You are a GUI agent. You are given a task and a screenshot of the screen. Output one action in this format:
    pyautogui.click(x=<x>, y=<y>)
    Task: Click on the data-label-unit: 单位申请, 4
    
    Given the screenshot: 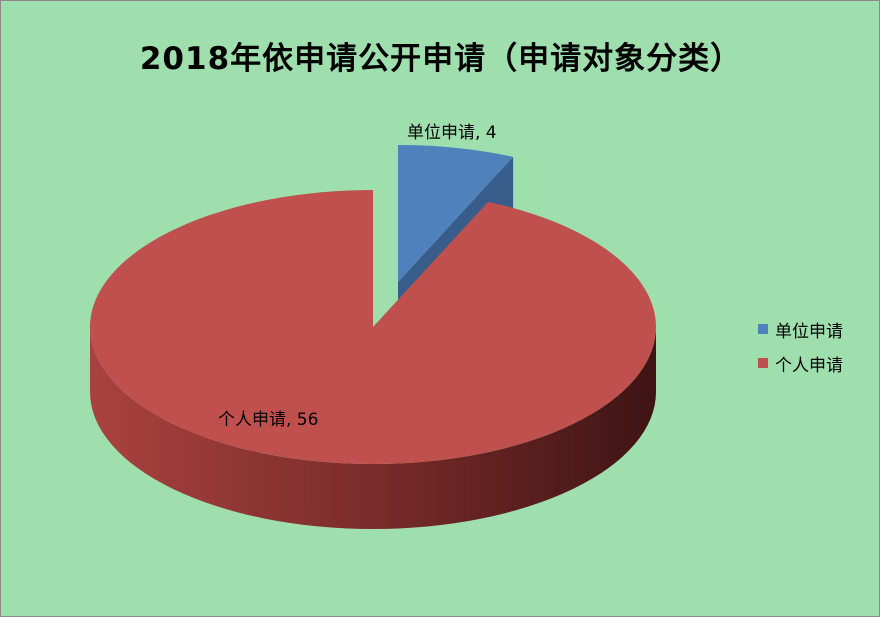 What is the action you would take?
    pyautogui.click(x=452, y=133)
    